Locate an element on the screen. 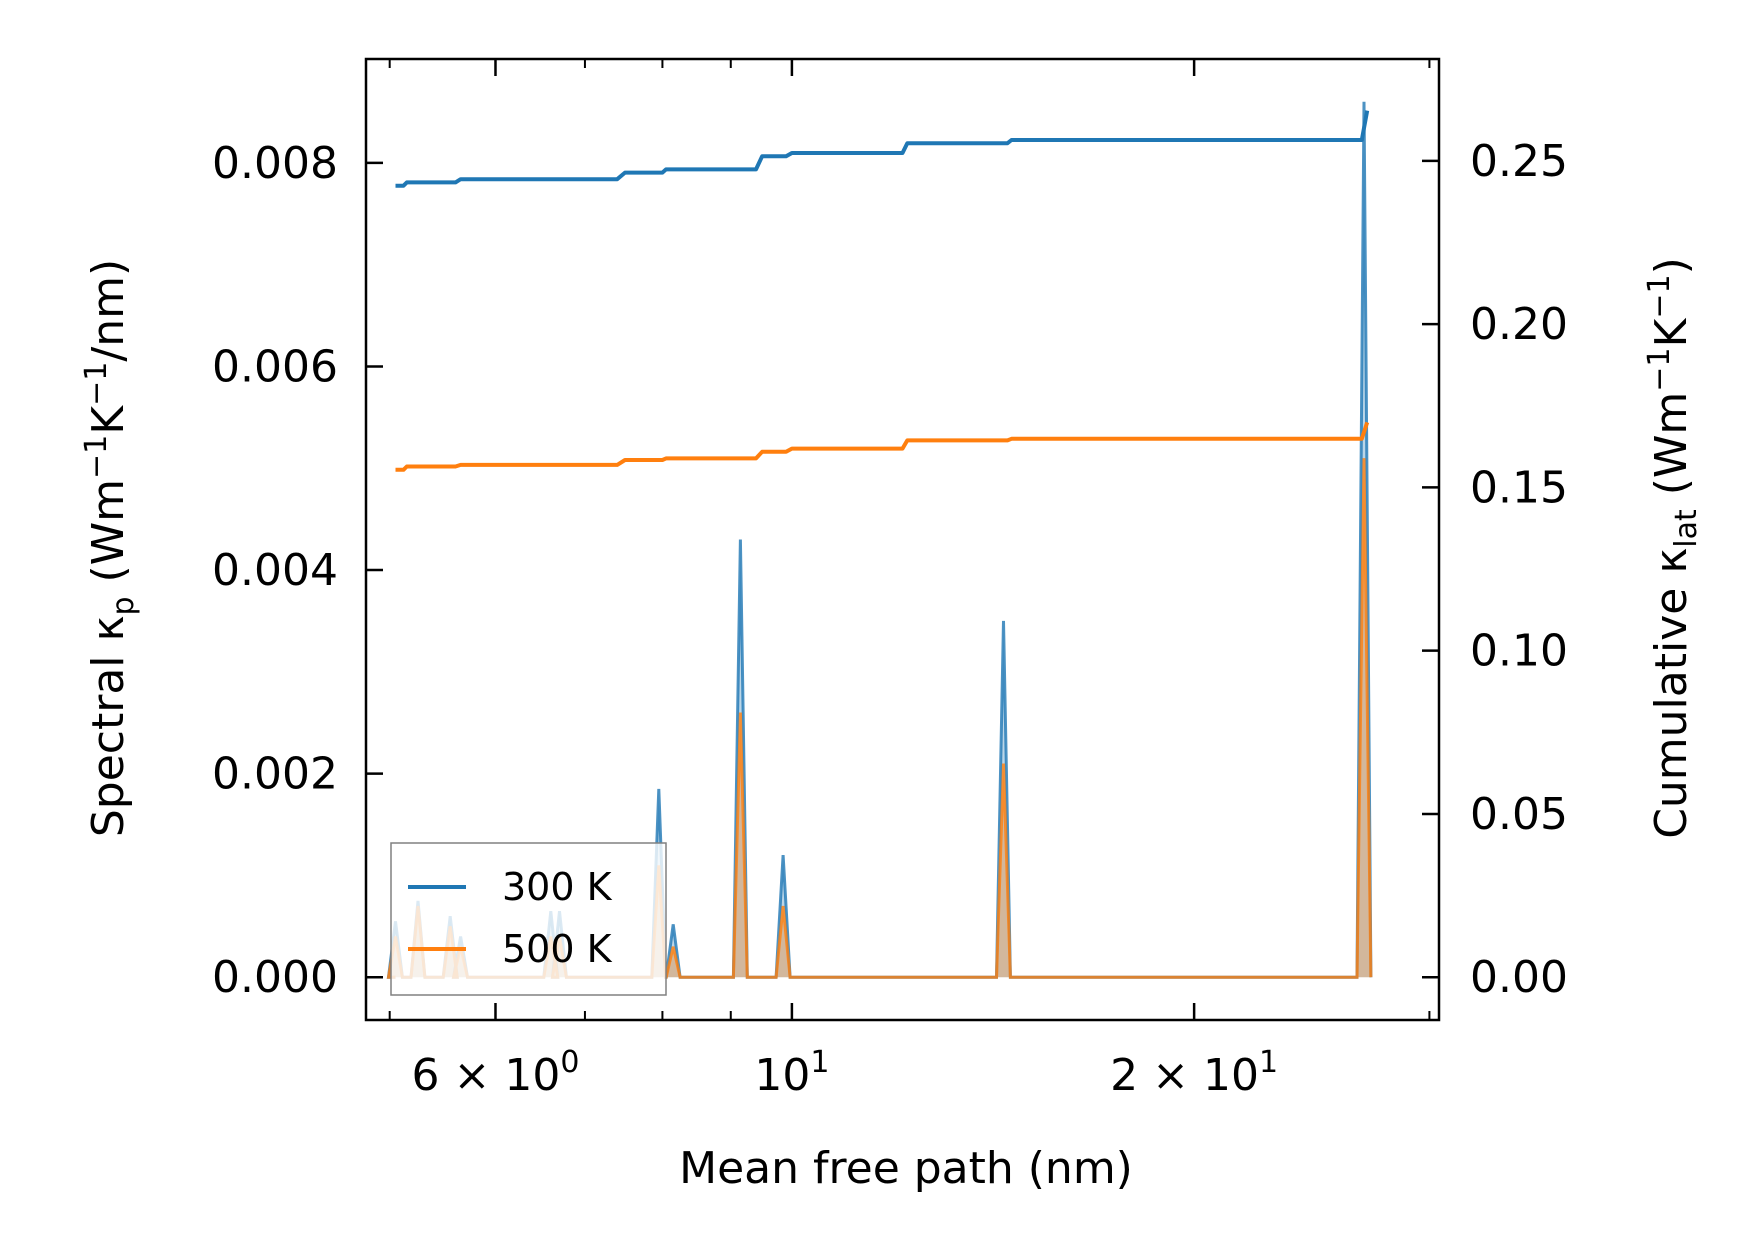 The image size is (1753, 1258). x-tick-label: 6 × 100 is located at coordinates (496, 1073).